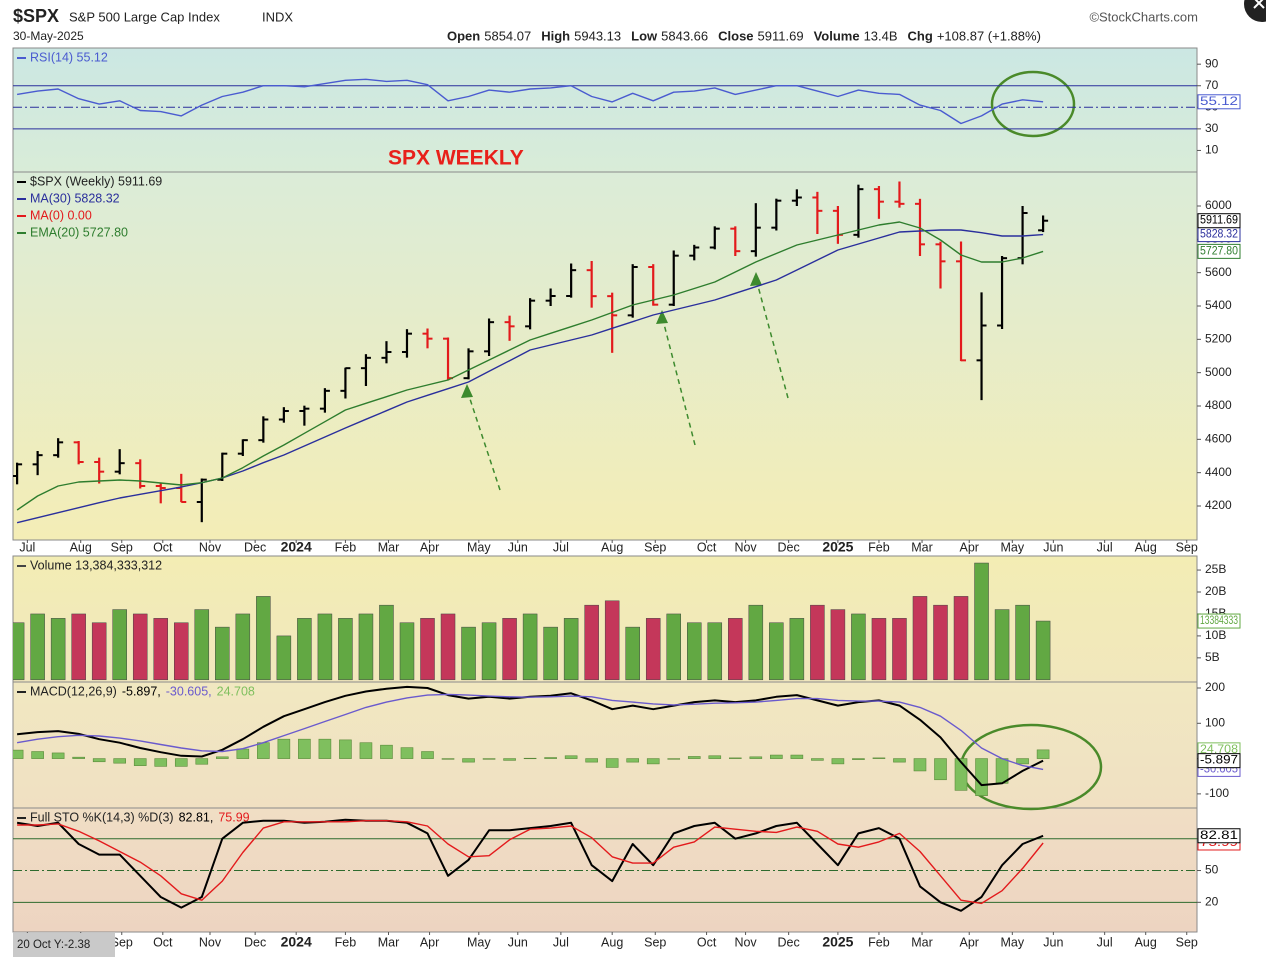  I want to click on value-tag: 5727.80, so click(1219, 251).